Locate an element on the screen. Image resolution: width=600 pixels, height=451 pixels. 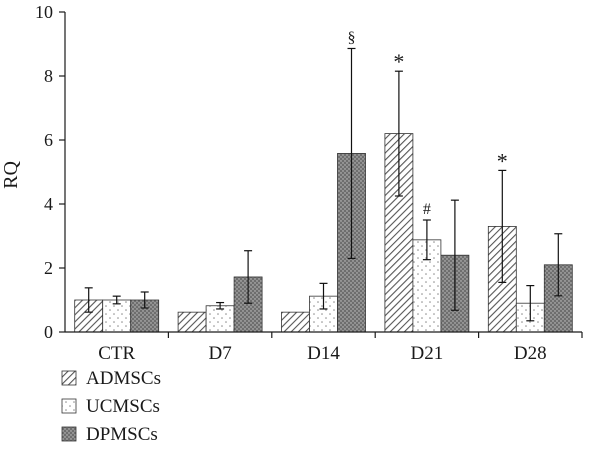
x-tick-label: D7 is located at coordinates (219, 353).